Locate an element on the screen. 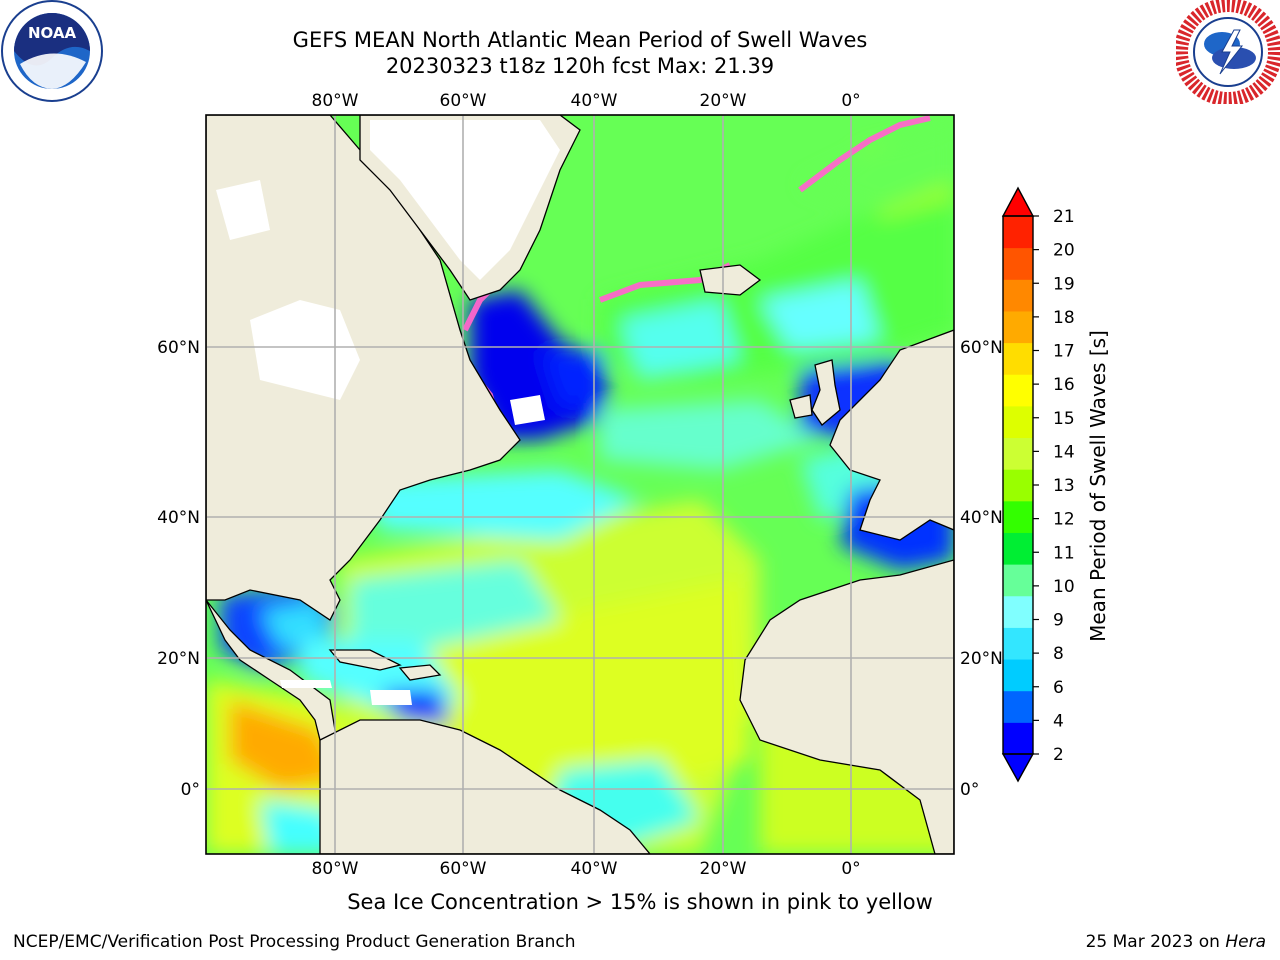 The height and width of the screenshot is (960, 1280). colorbar-frame is located at coordinates (1018, 485).